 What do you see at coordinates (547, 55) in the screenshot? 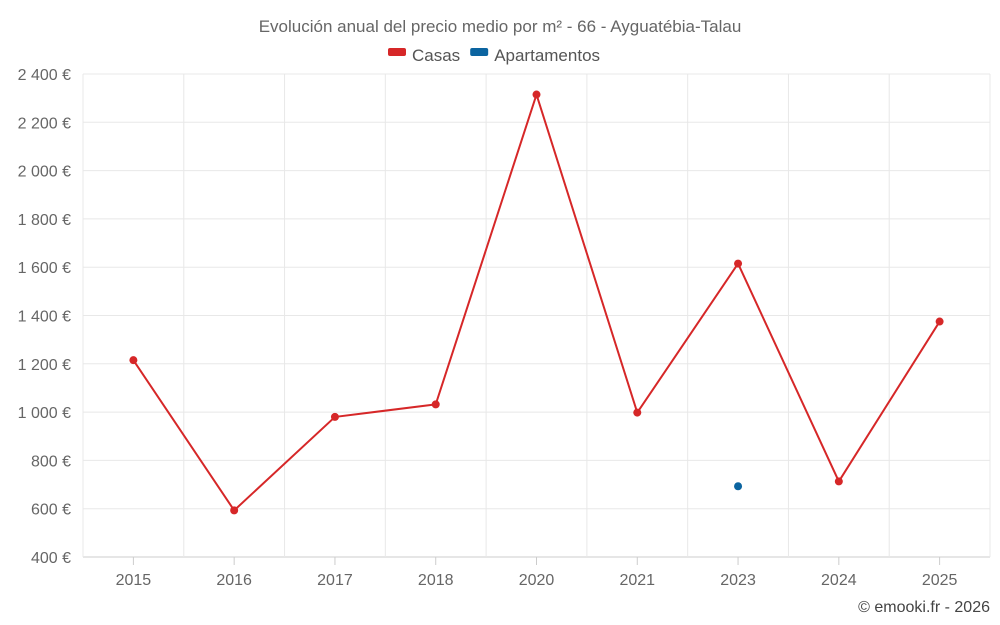
I see `legend-label-apartamentos: Apartamentos` at bounding box center [547, 55].